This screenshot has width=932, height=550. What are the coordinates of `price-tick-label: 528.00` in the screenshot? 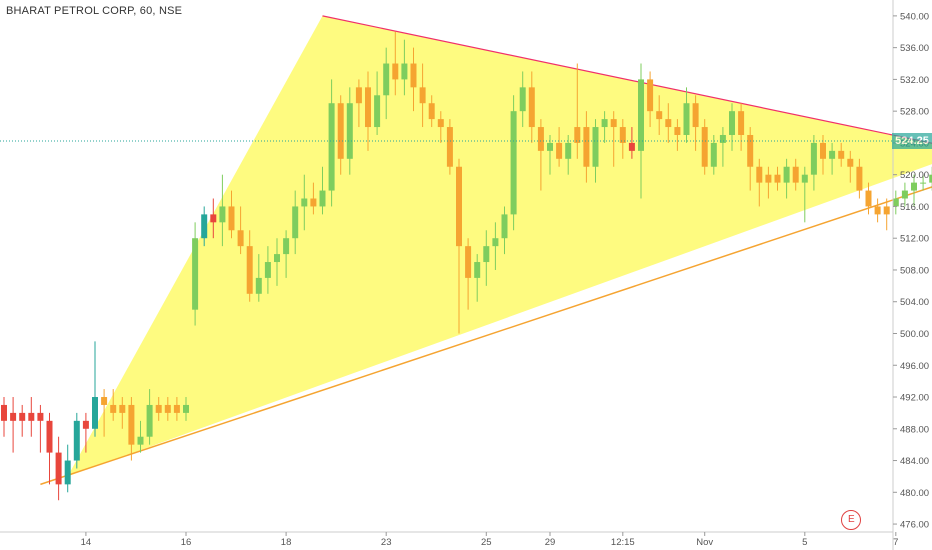 It's located at (914, 112).